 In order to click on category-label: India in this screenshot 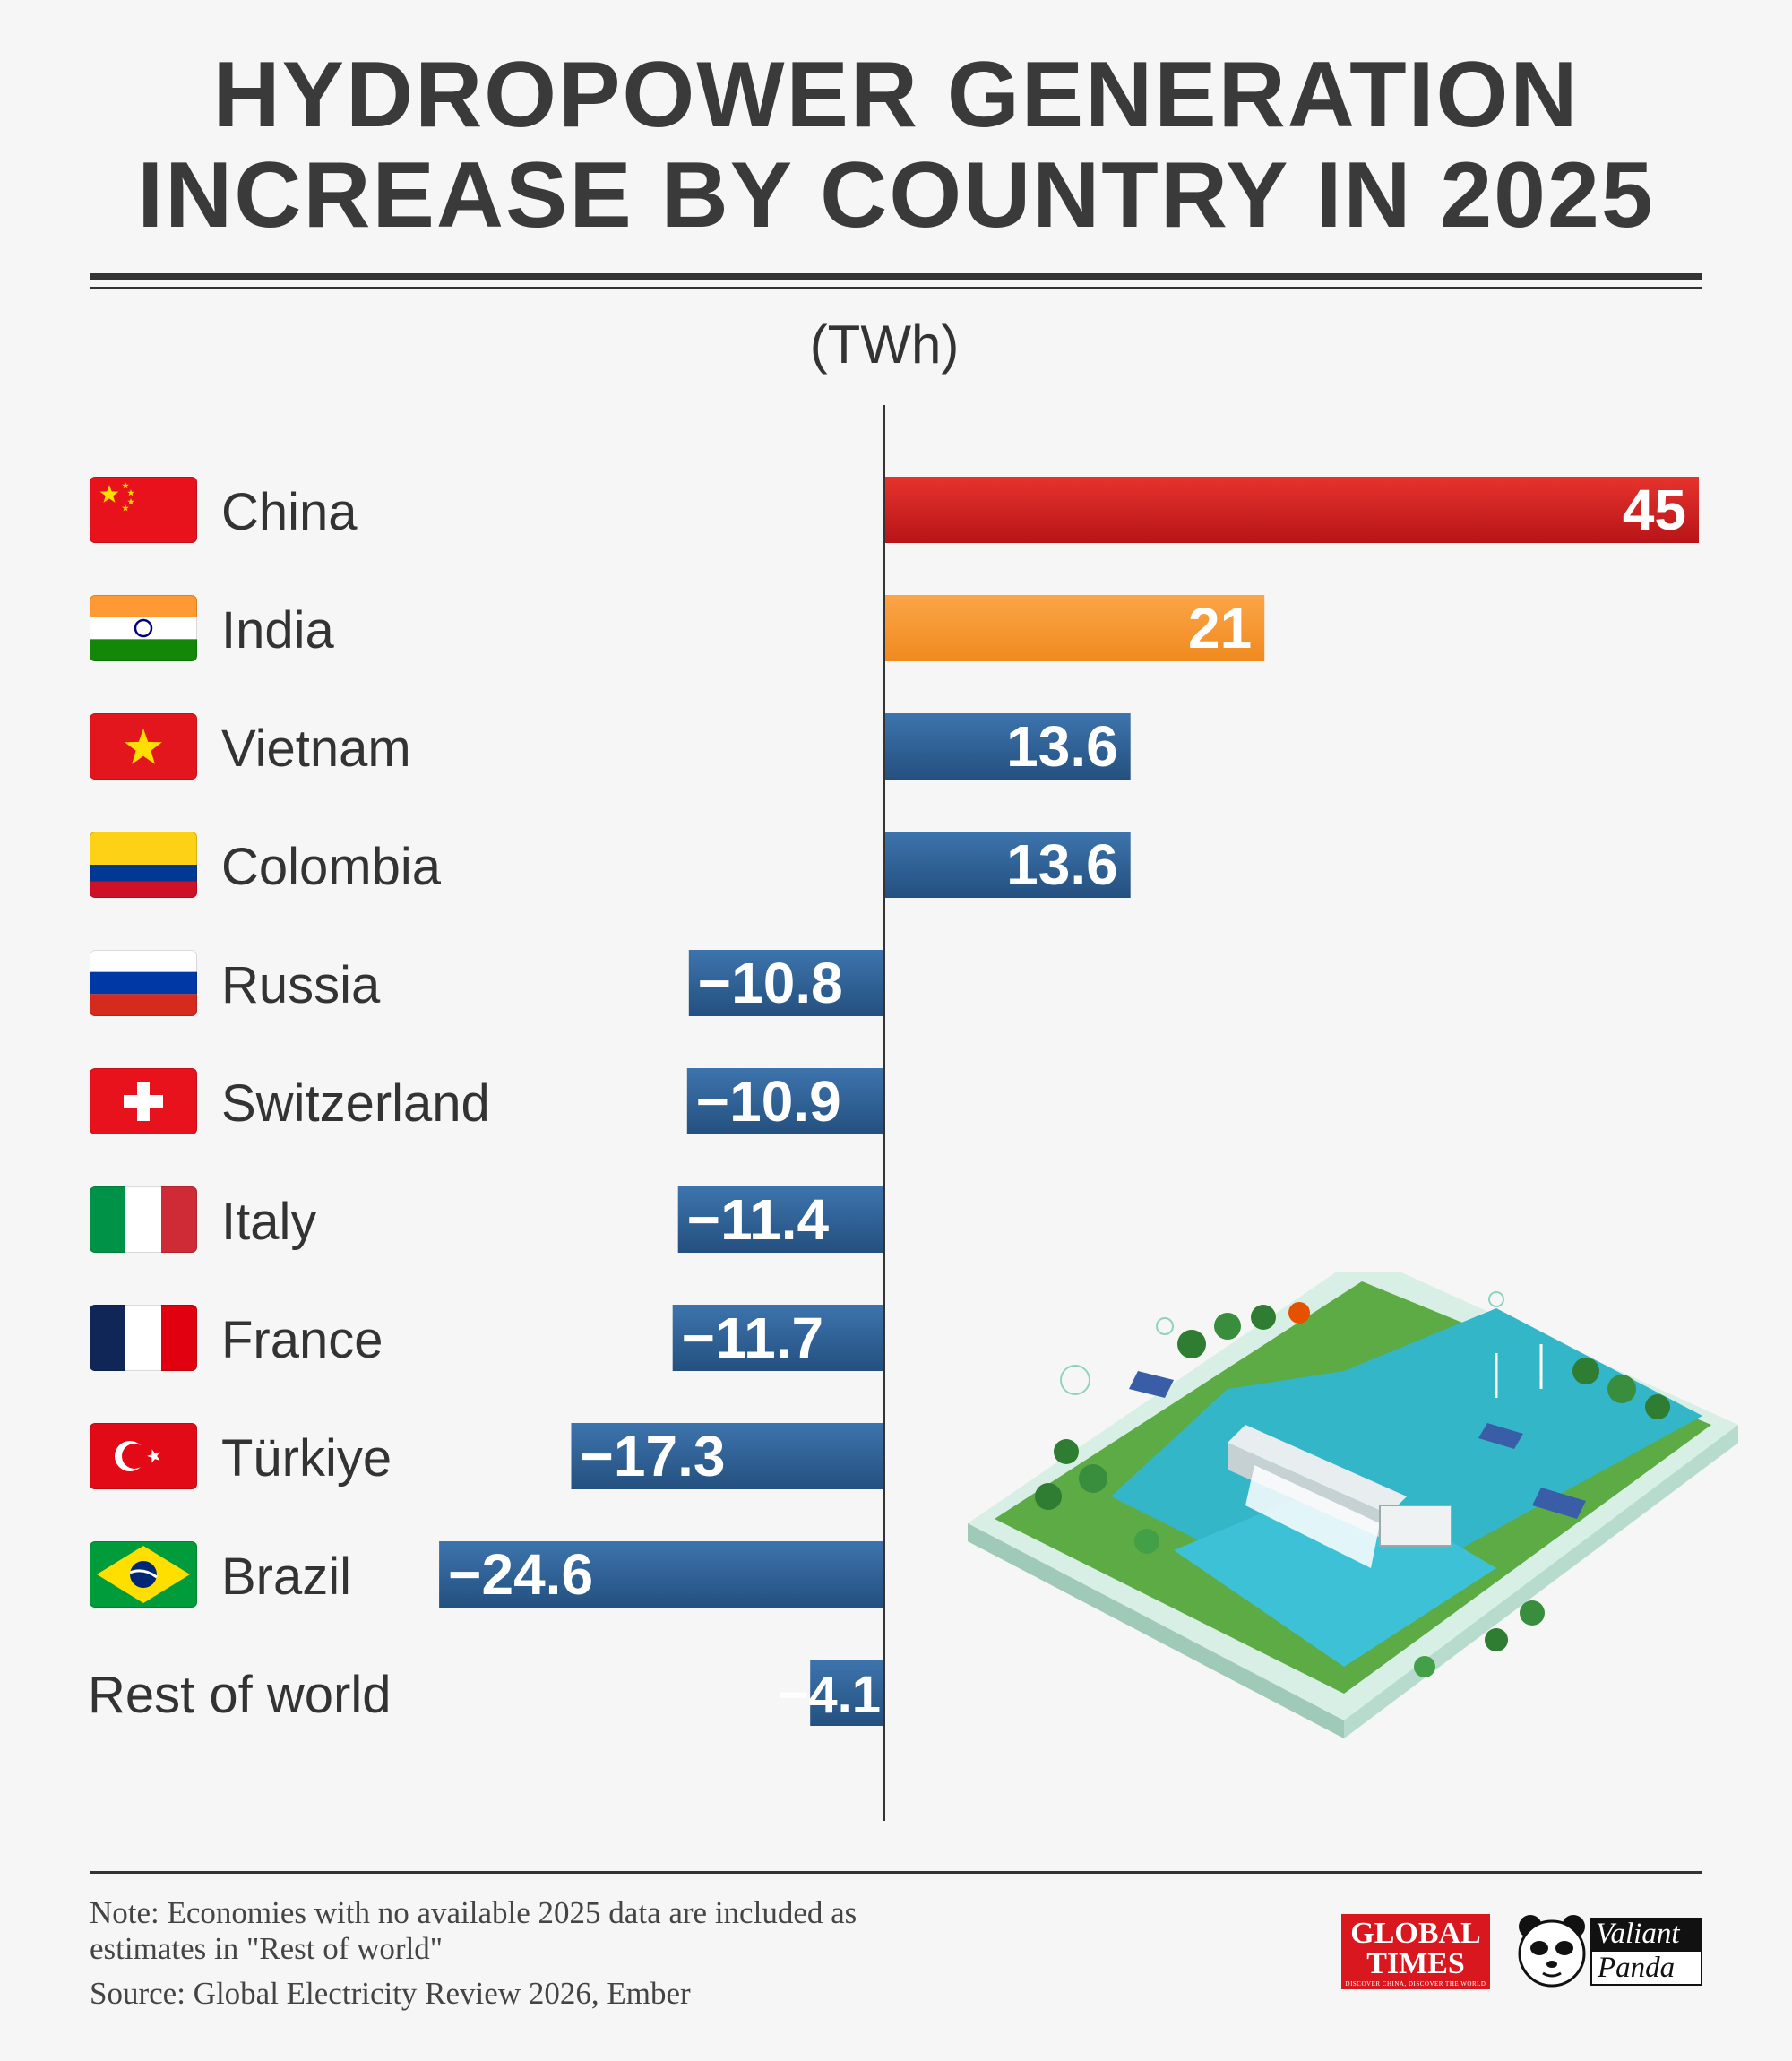, I will do `click(278, 630)`.